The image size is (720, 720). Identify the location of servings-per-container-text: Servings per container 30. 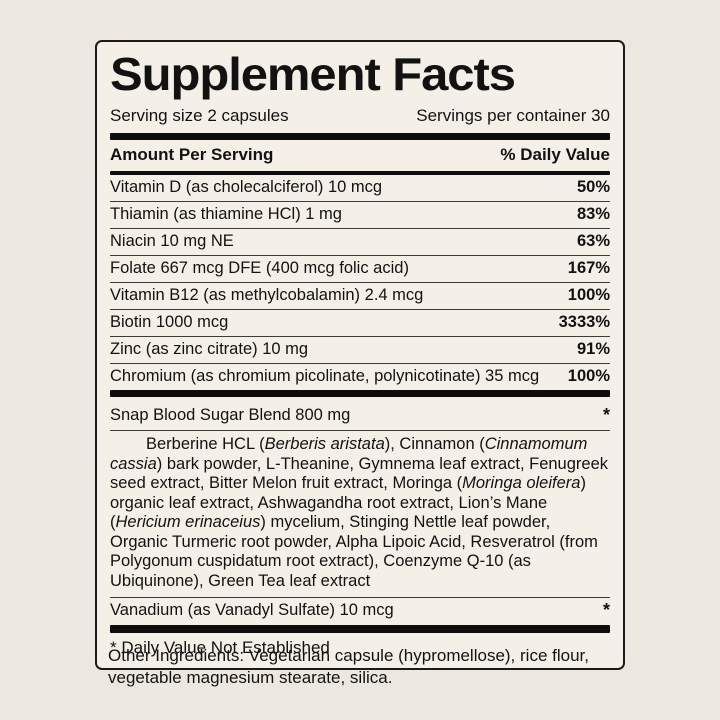
(513, 116).